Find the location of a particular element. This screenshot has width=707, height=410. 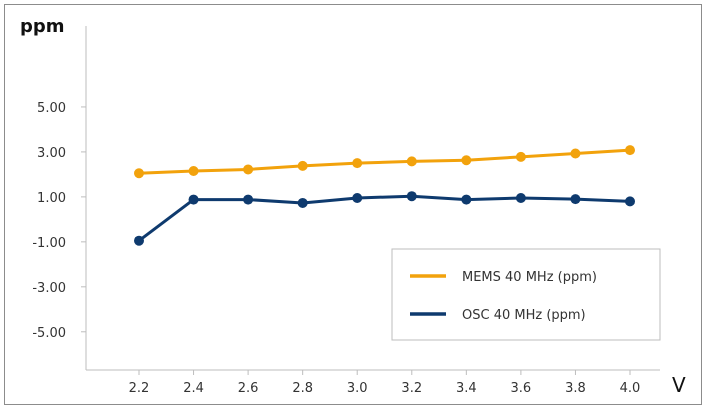

y-tick-label: -1.00 is located at coordinates (49, 243).